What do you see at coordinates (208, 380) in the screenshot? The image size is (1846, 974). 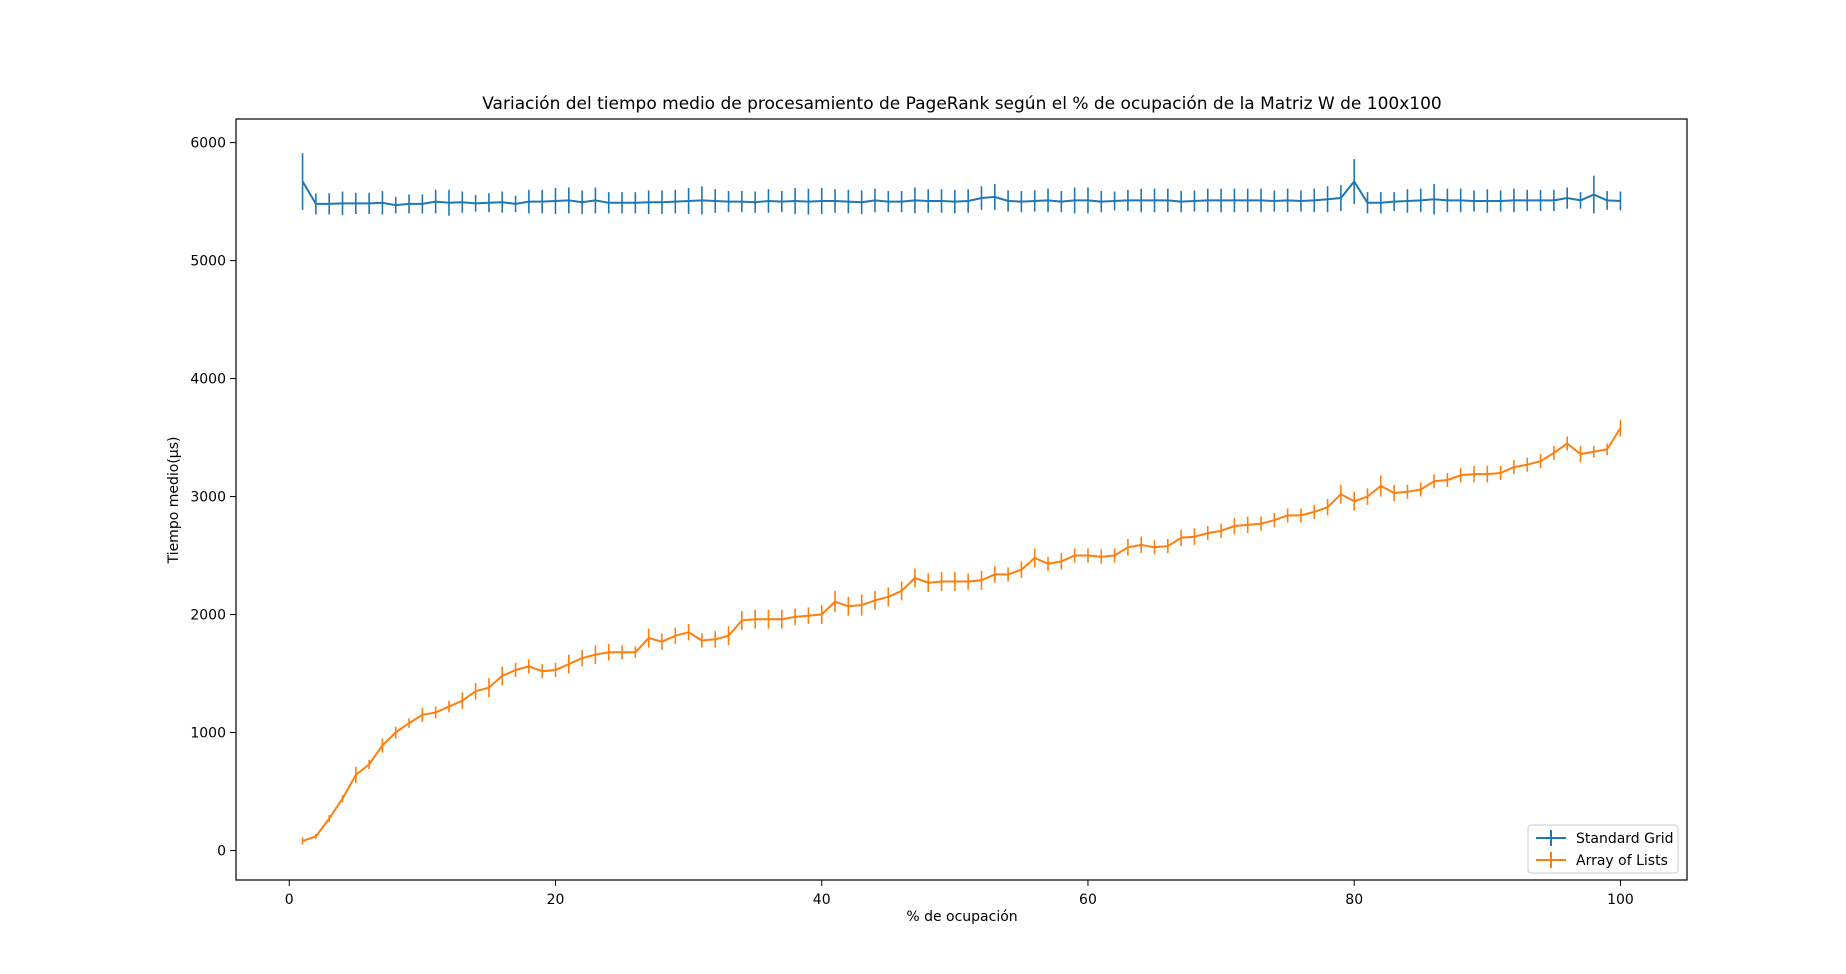 I see `y-tick-label: 4000` at bounding box center [208, 380].